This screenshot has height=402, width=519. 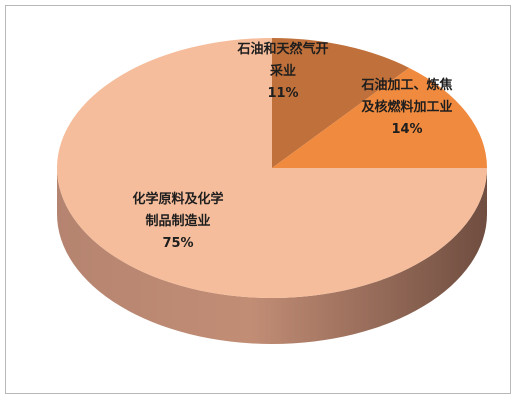 I want to click on category-label: 石油和天然气开采业, so click(x=283, y=60).